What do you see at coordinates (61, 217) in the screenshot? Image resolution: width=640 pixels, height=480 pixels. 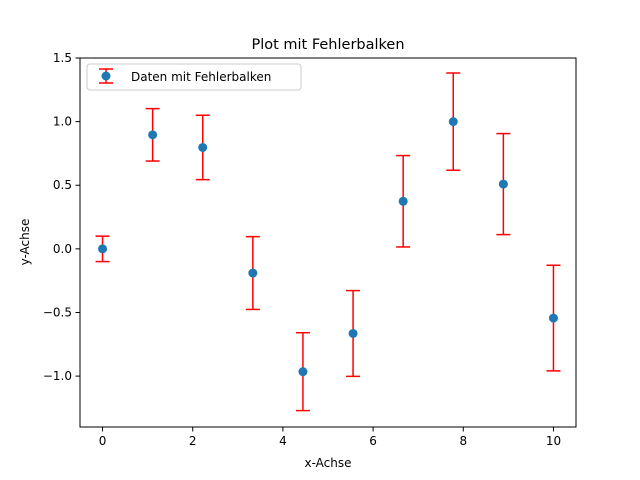 I see `y-axis-ticks: −1.0 −0.5 0.0 0.5 1.0 1.5` at bounding box center [61, 217].